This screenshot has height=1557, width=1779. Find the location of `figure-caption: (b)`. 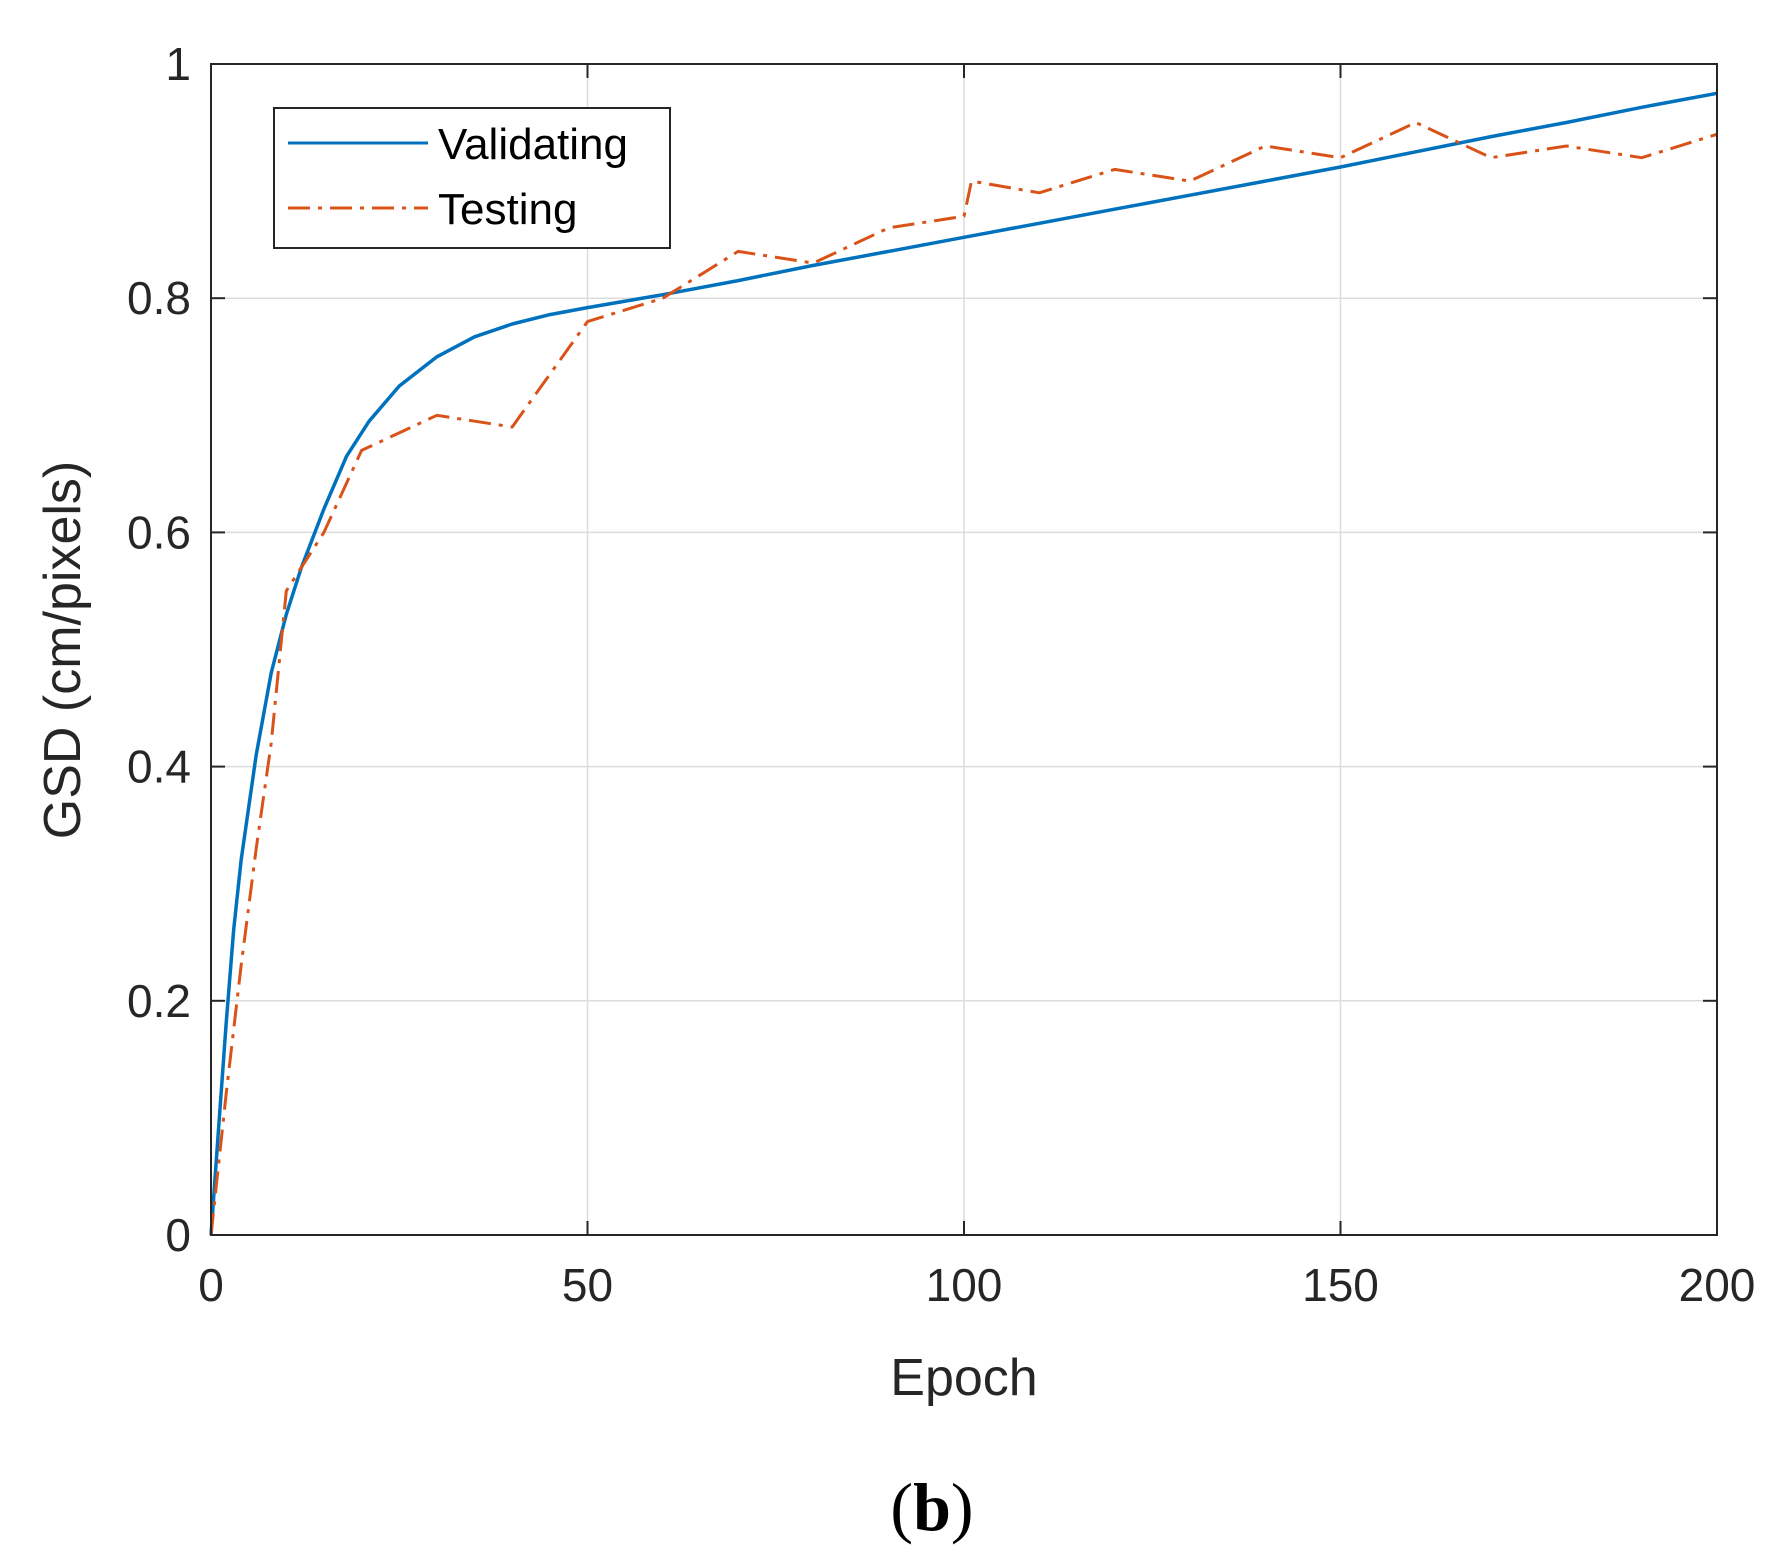

figure-caption: (b) is located at coordinates (931, 1507).